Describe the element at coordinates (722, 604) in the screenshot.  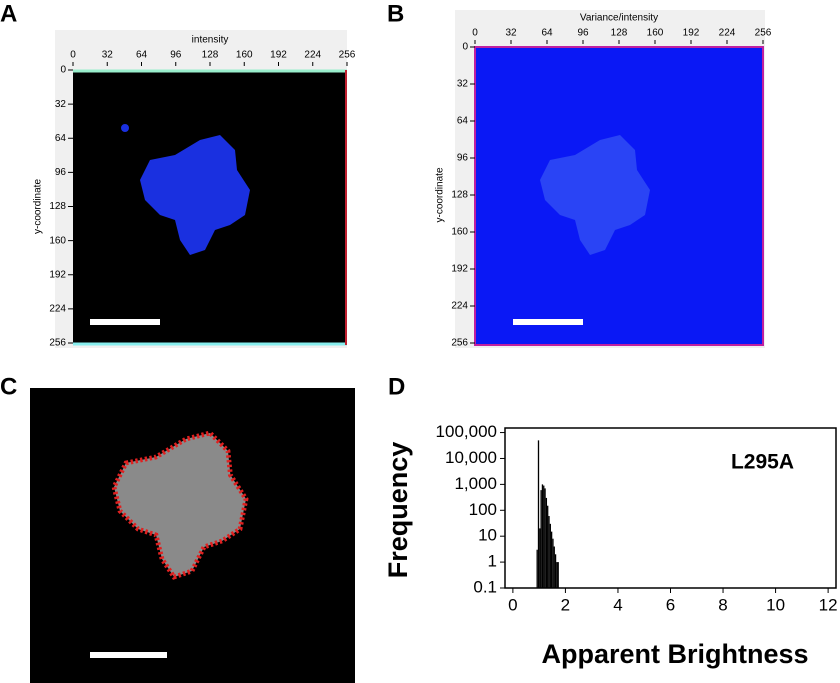
I see `x-tick-label: 8` at that location.